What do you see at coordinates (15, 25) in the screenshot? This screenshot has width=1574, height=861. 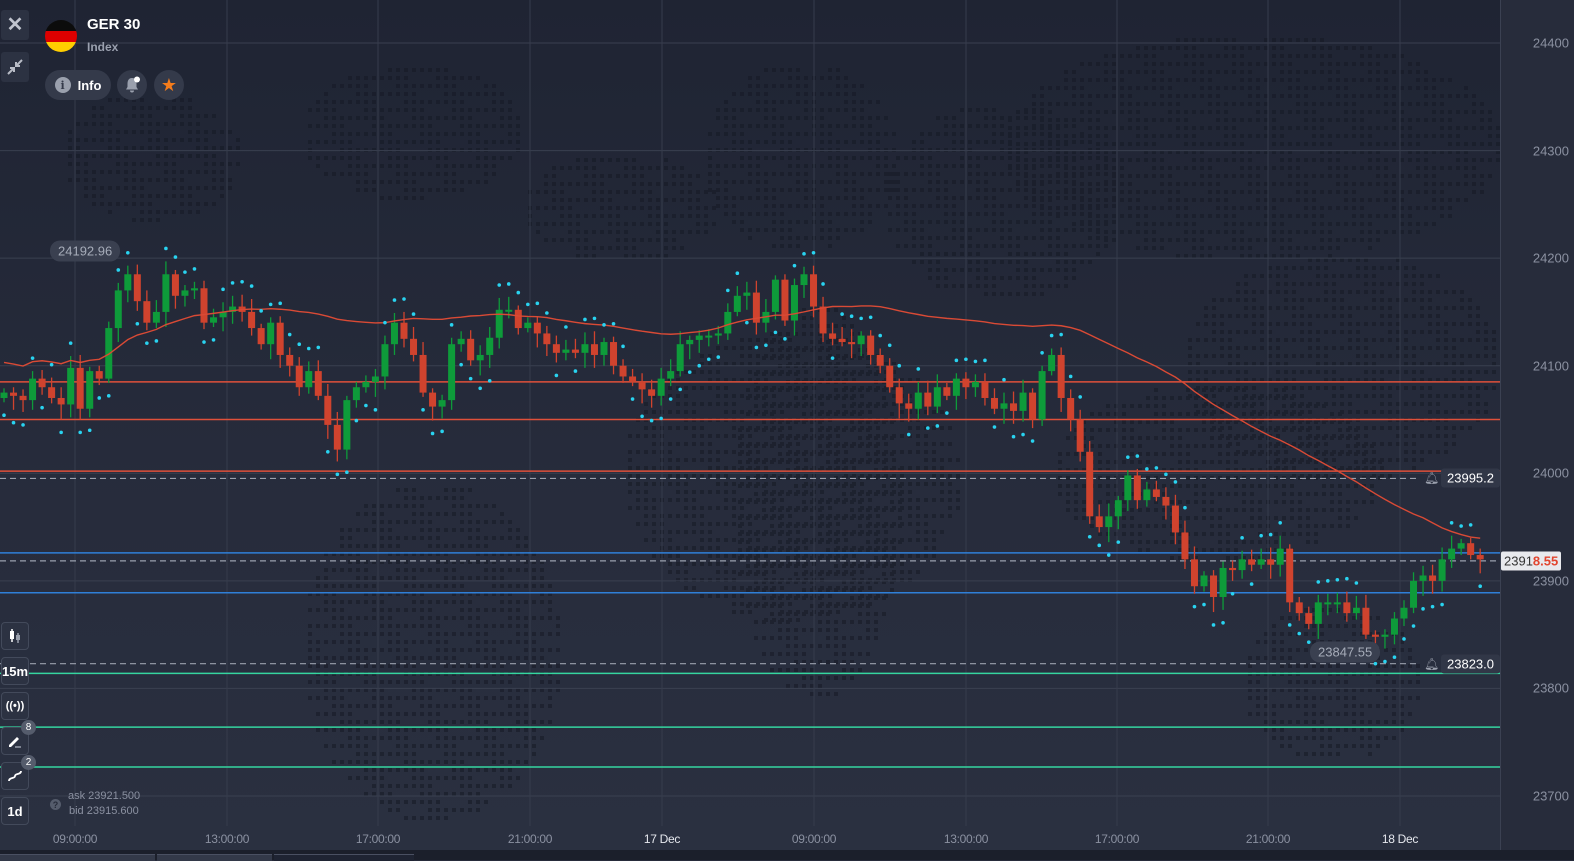 I see `close-chart-button: ✕` at bounding box center [15, 25].